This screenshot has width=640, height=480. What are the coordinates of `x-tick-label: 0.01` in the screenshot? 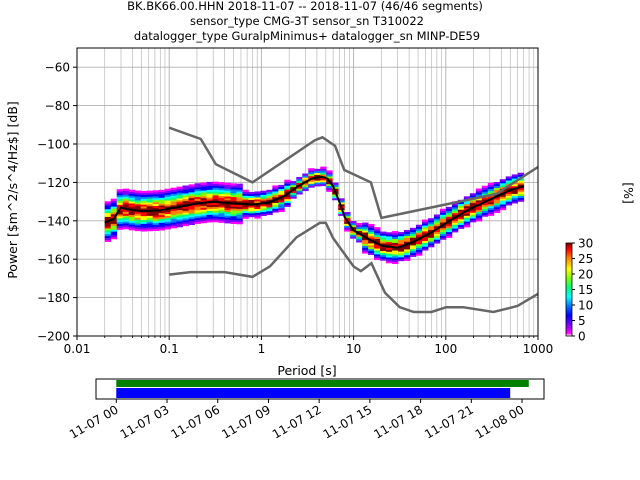 It's located at (77, 349).